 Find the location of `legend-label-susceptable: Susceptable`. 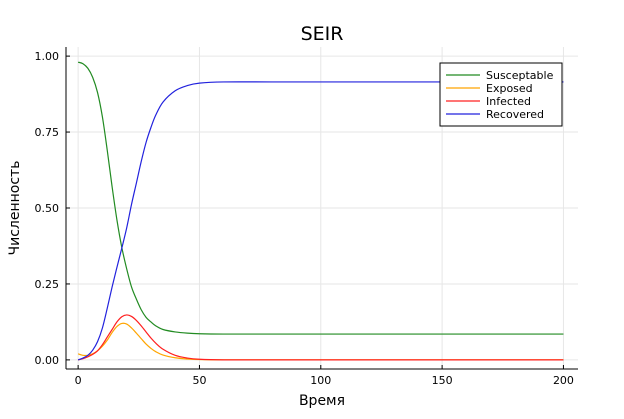

legend-label-susceptable: Susceptable is located at coordinates (520, 75).